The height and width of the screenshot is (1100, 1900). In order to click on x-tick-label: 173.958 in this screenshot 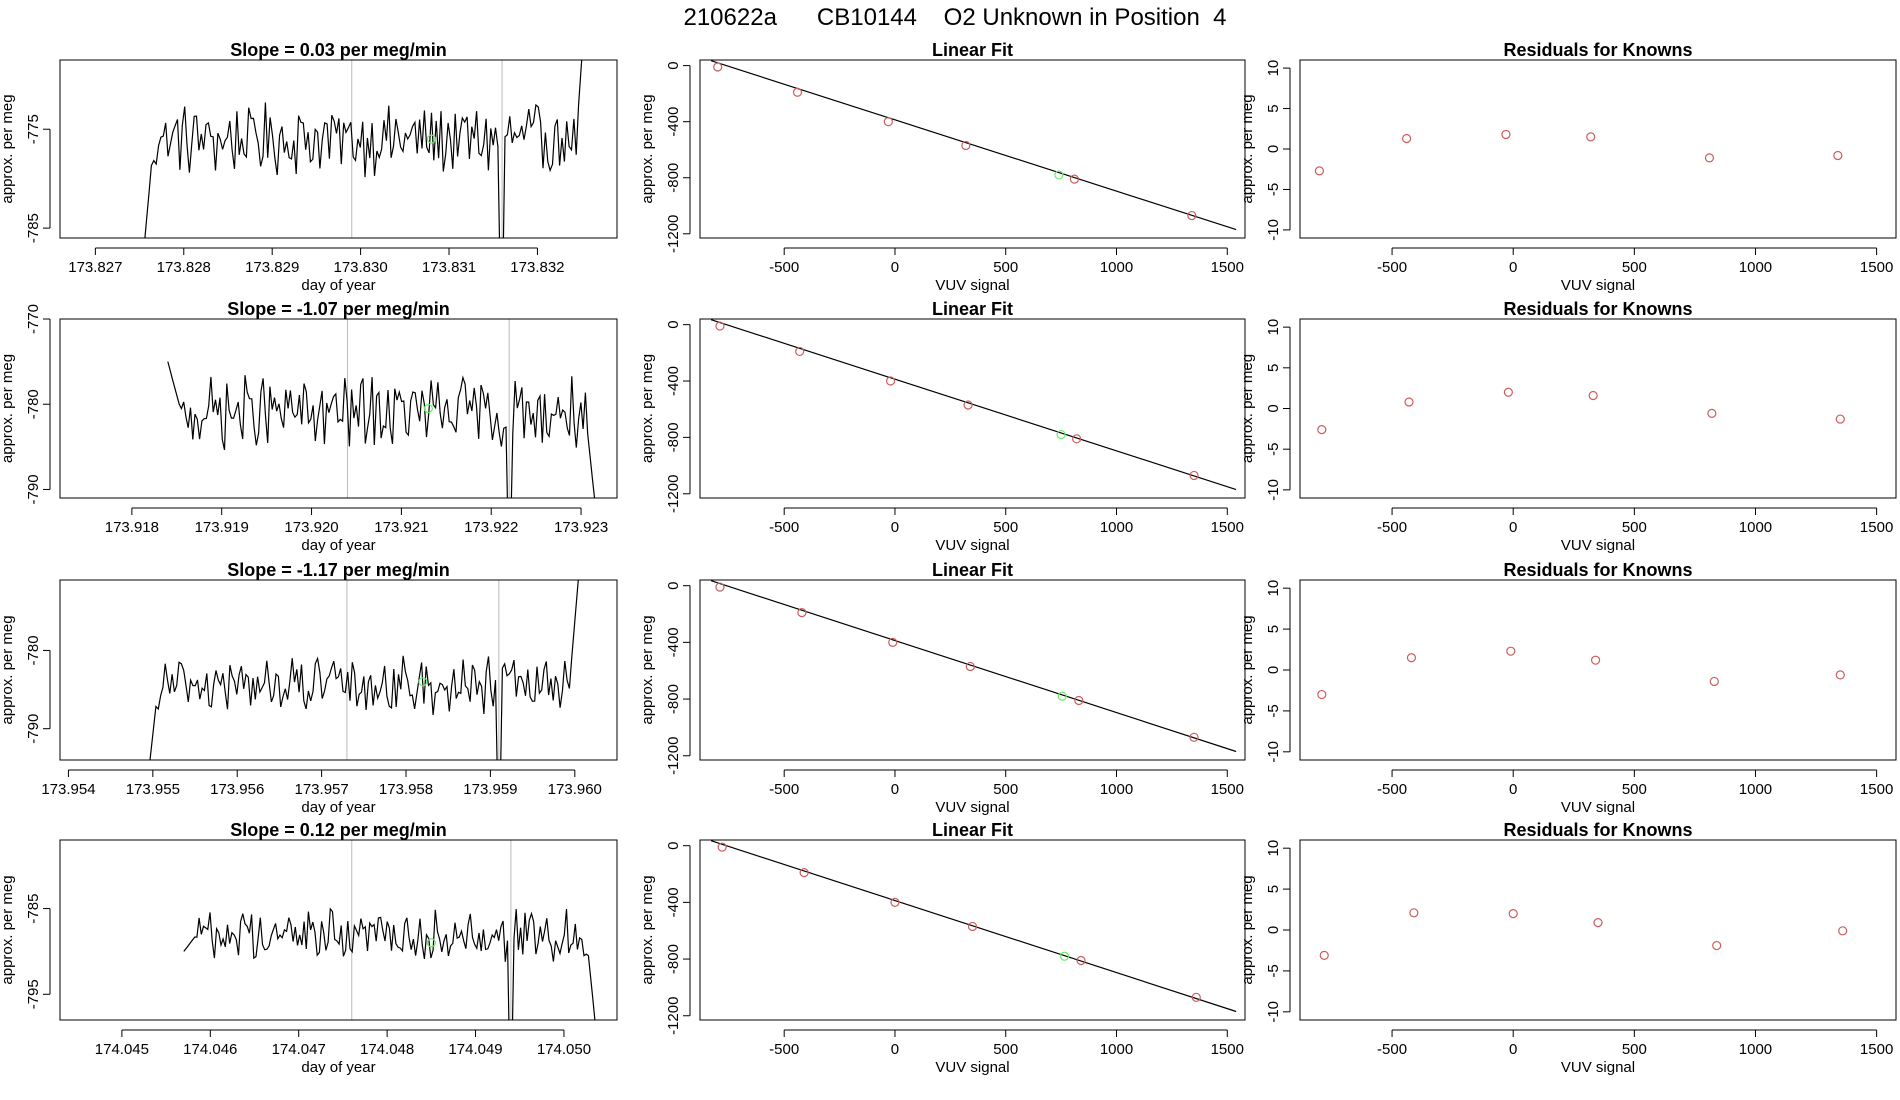, I will do `click(406, 789)`.